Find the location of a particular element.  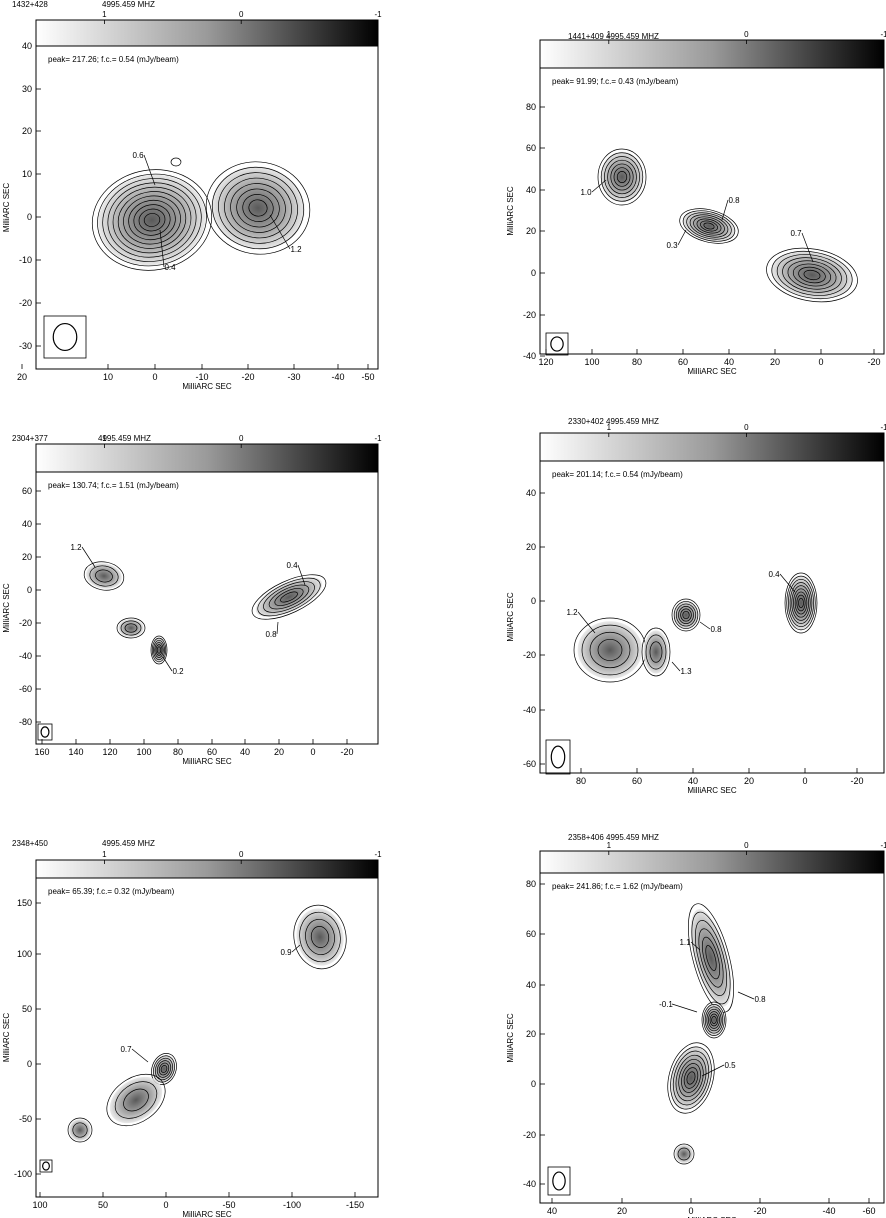

component-annotation: -0.1 is located at coordinates (666, 1004).